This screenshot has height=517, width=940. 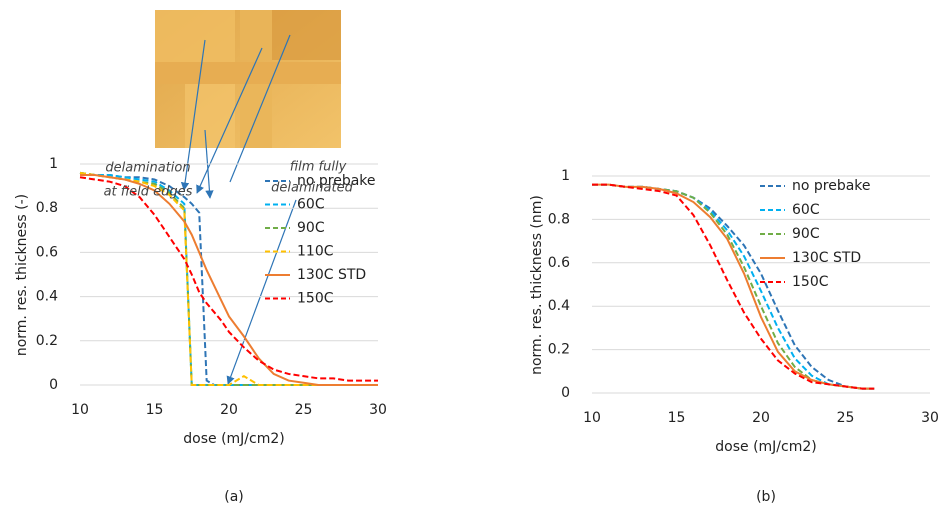 I want to click on y-axis-title: norm. res. thickness (-), so click(x=22, y=275).